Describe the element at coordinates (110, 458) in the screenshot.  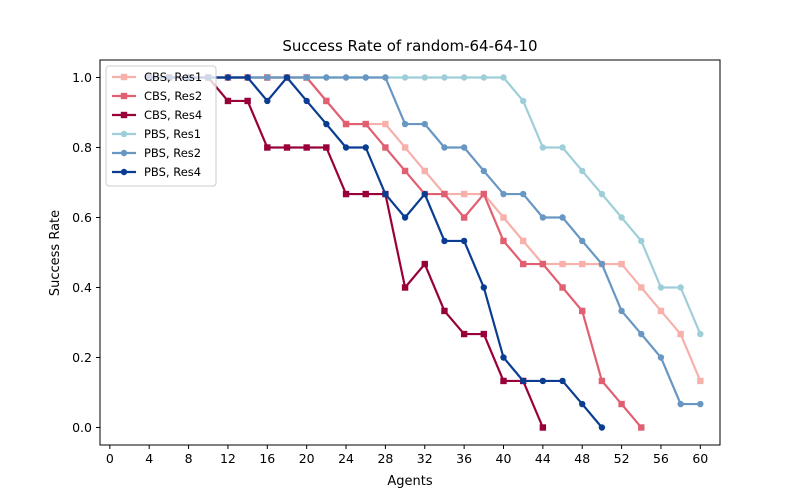
I see `x-tick-label: 0` at that location.